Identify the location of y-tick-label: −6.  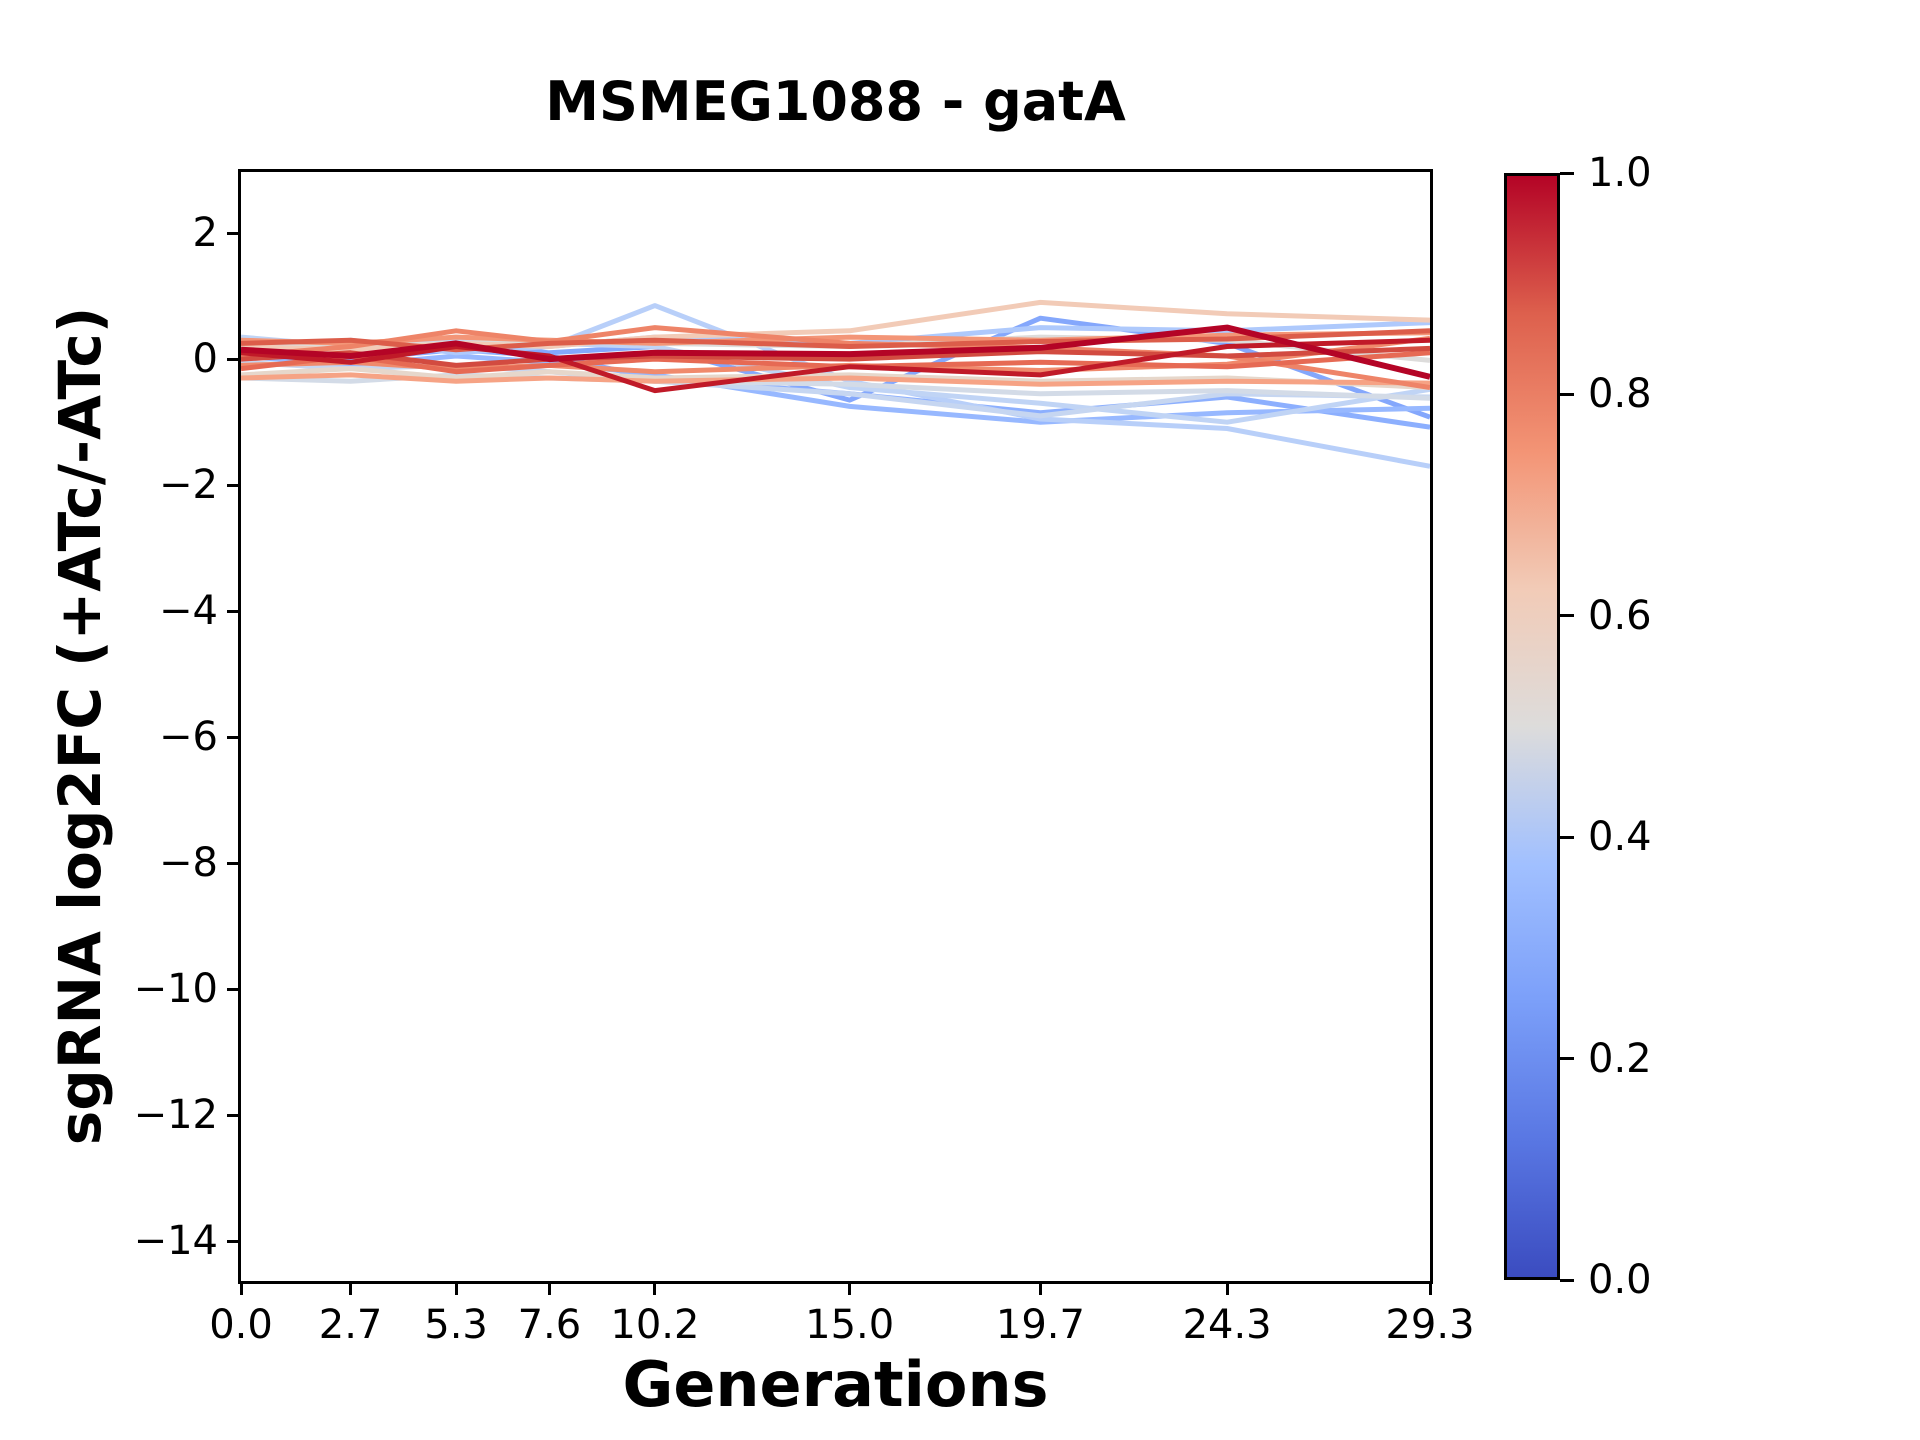
(188, 737).